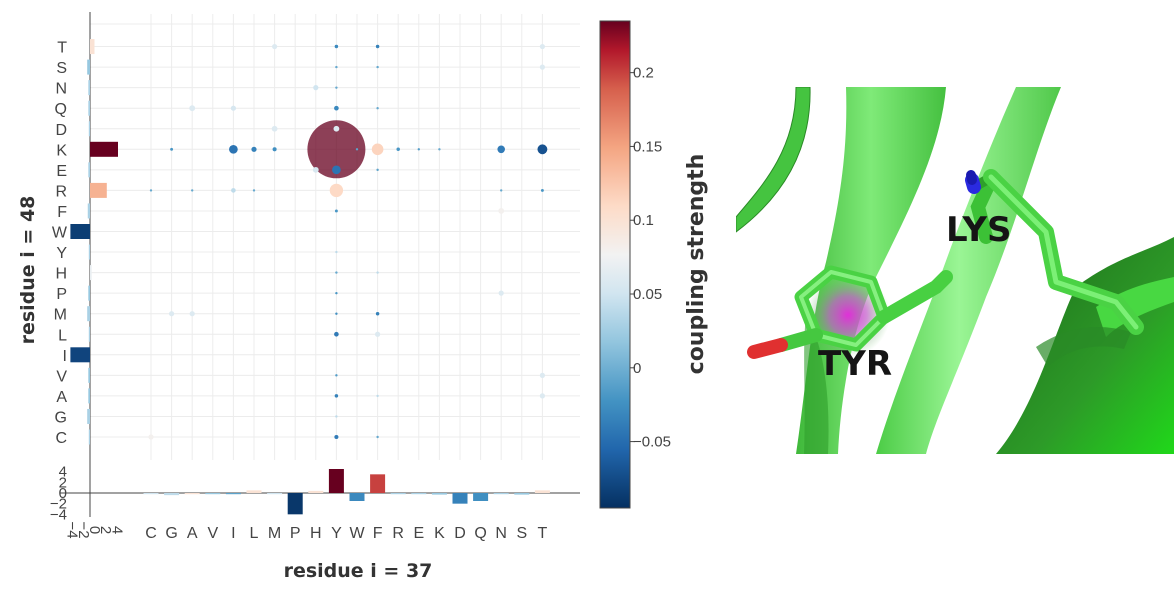  Describe the element at coordinates (377, 396) in the screenshot. I see `bubble-F-A` at that location.